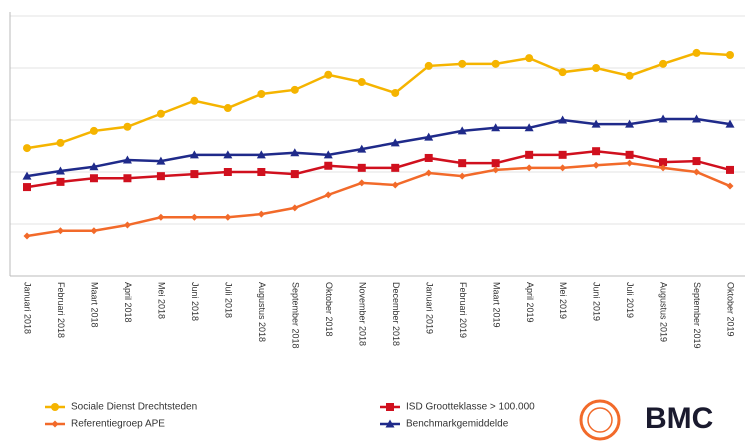 The image size is (749, 448). I want to click on x-tick-label: November 2018, so click(362, 314).